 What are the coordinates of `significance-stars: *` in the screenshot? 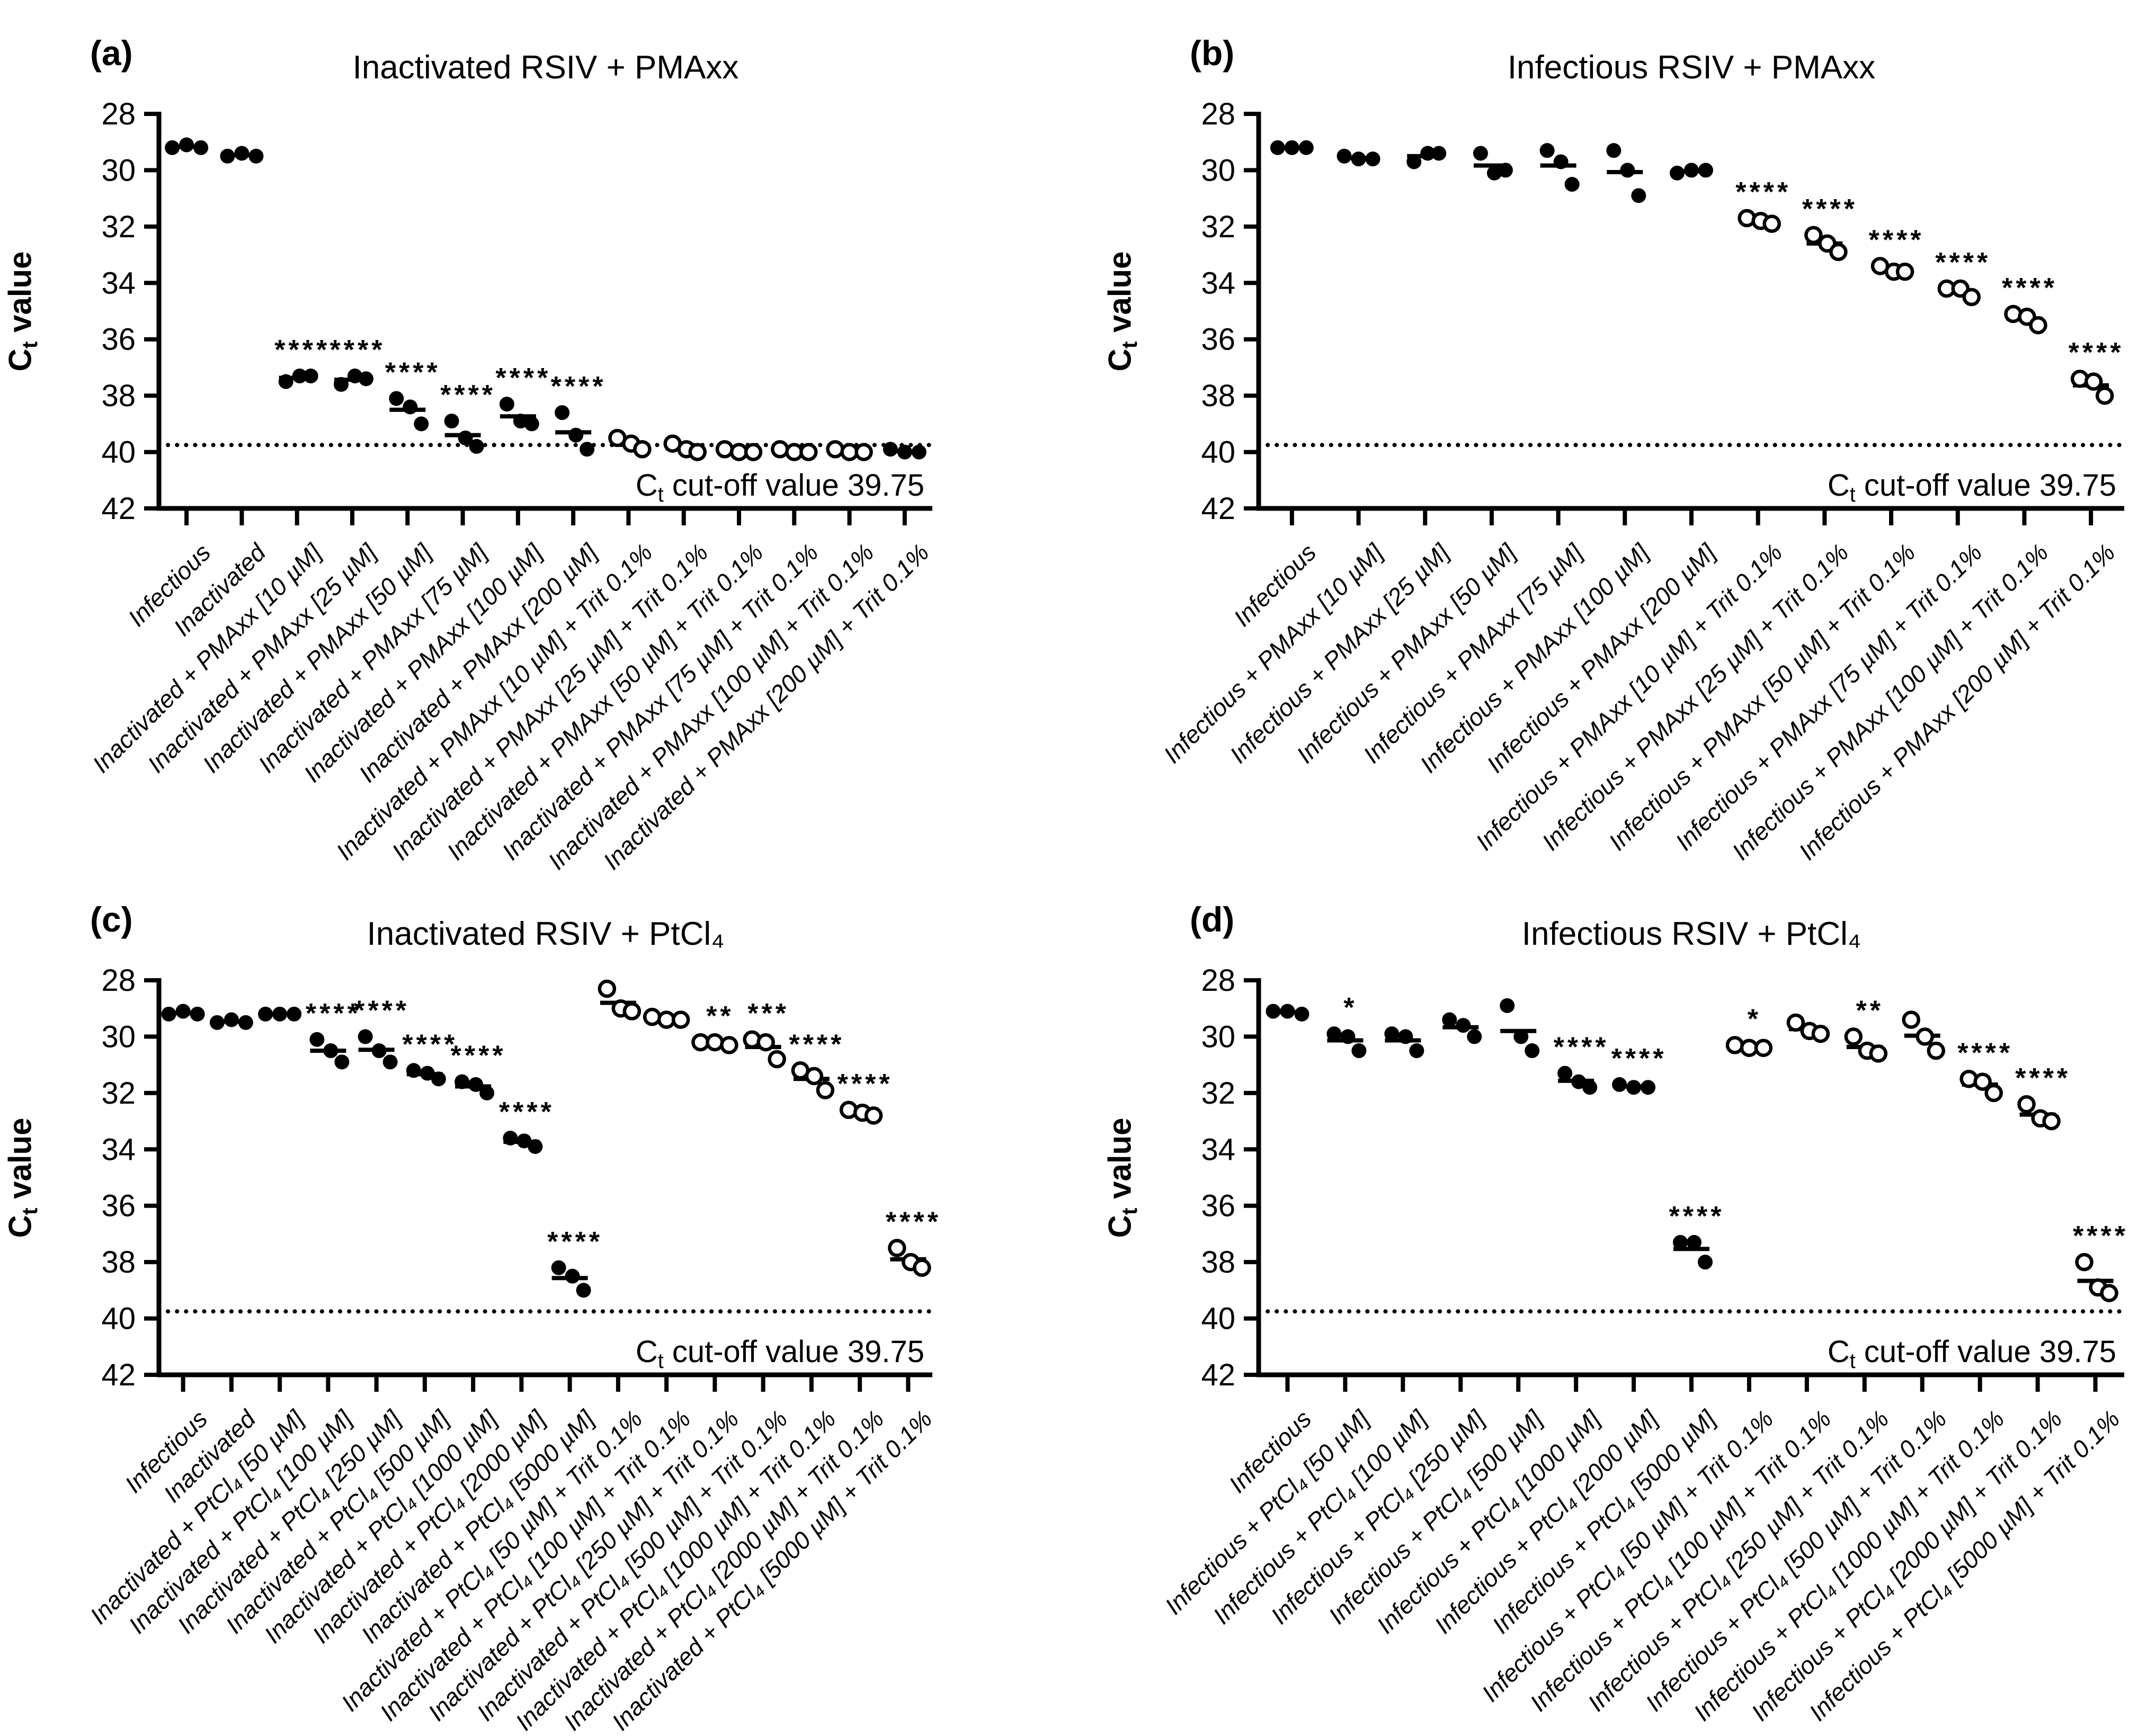 It's located at (1754, 1019).